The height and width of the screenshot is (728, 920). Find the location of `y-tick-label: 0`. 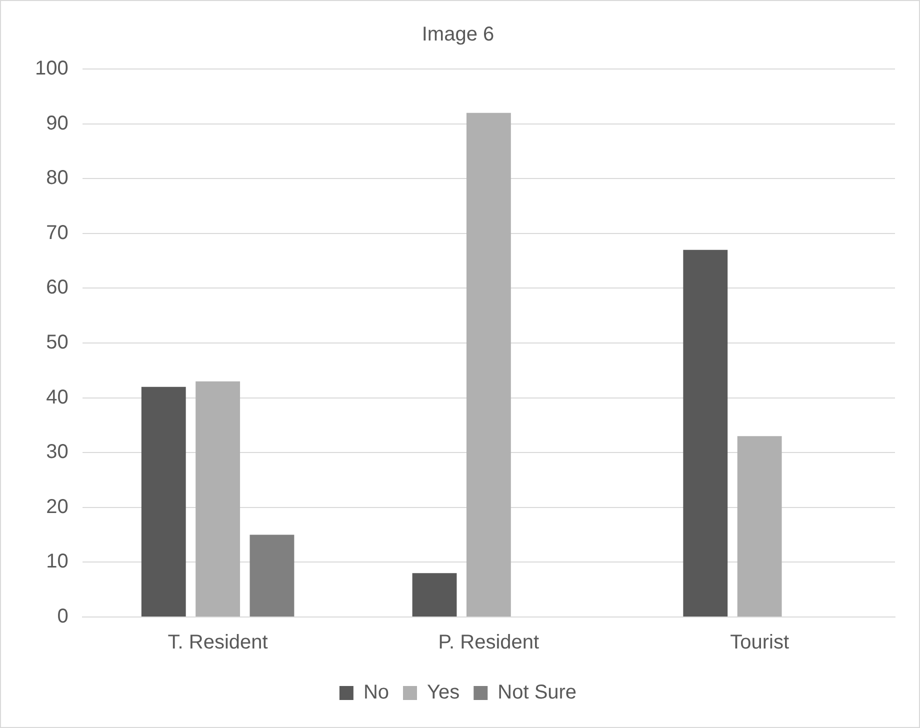

y-tick-label: 0 is located at coordinates (62, 617).